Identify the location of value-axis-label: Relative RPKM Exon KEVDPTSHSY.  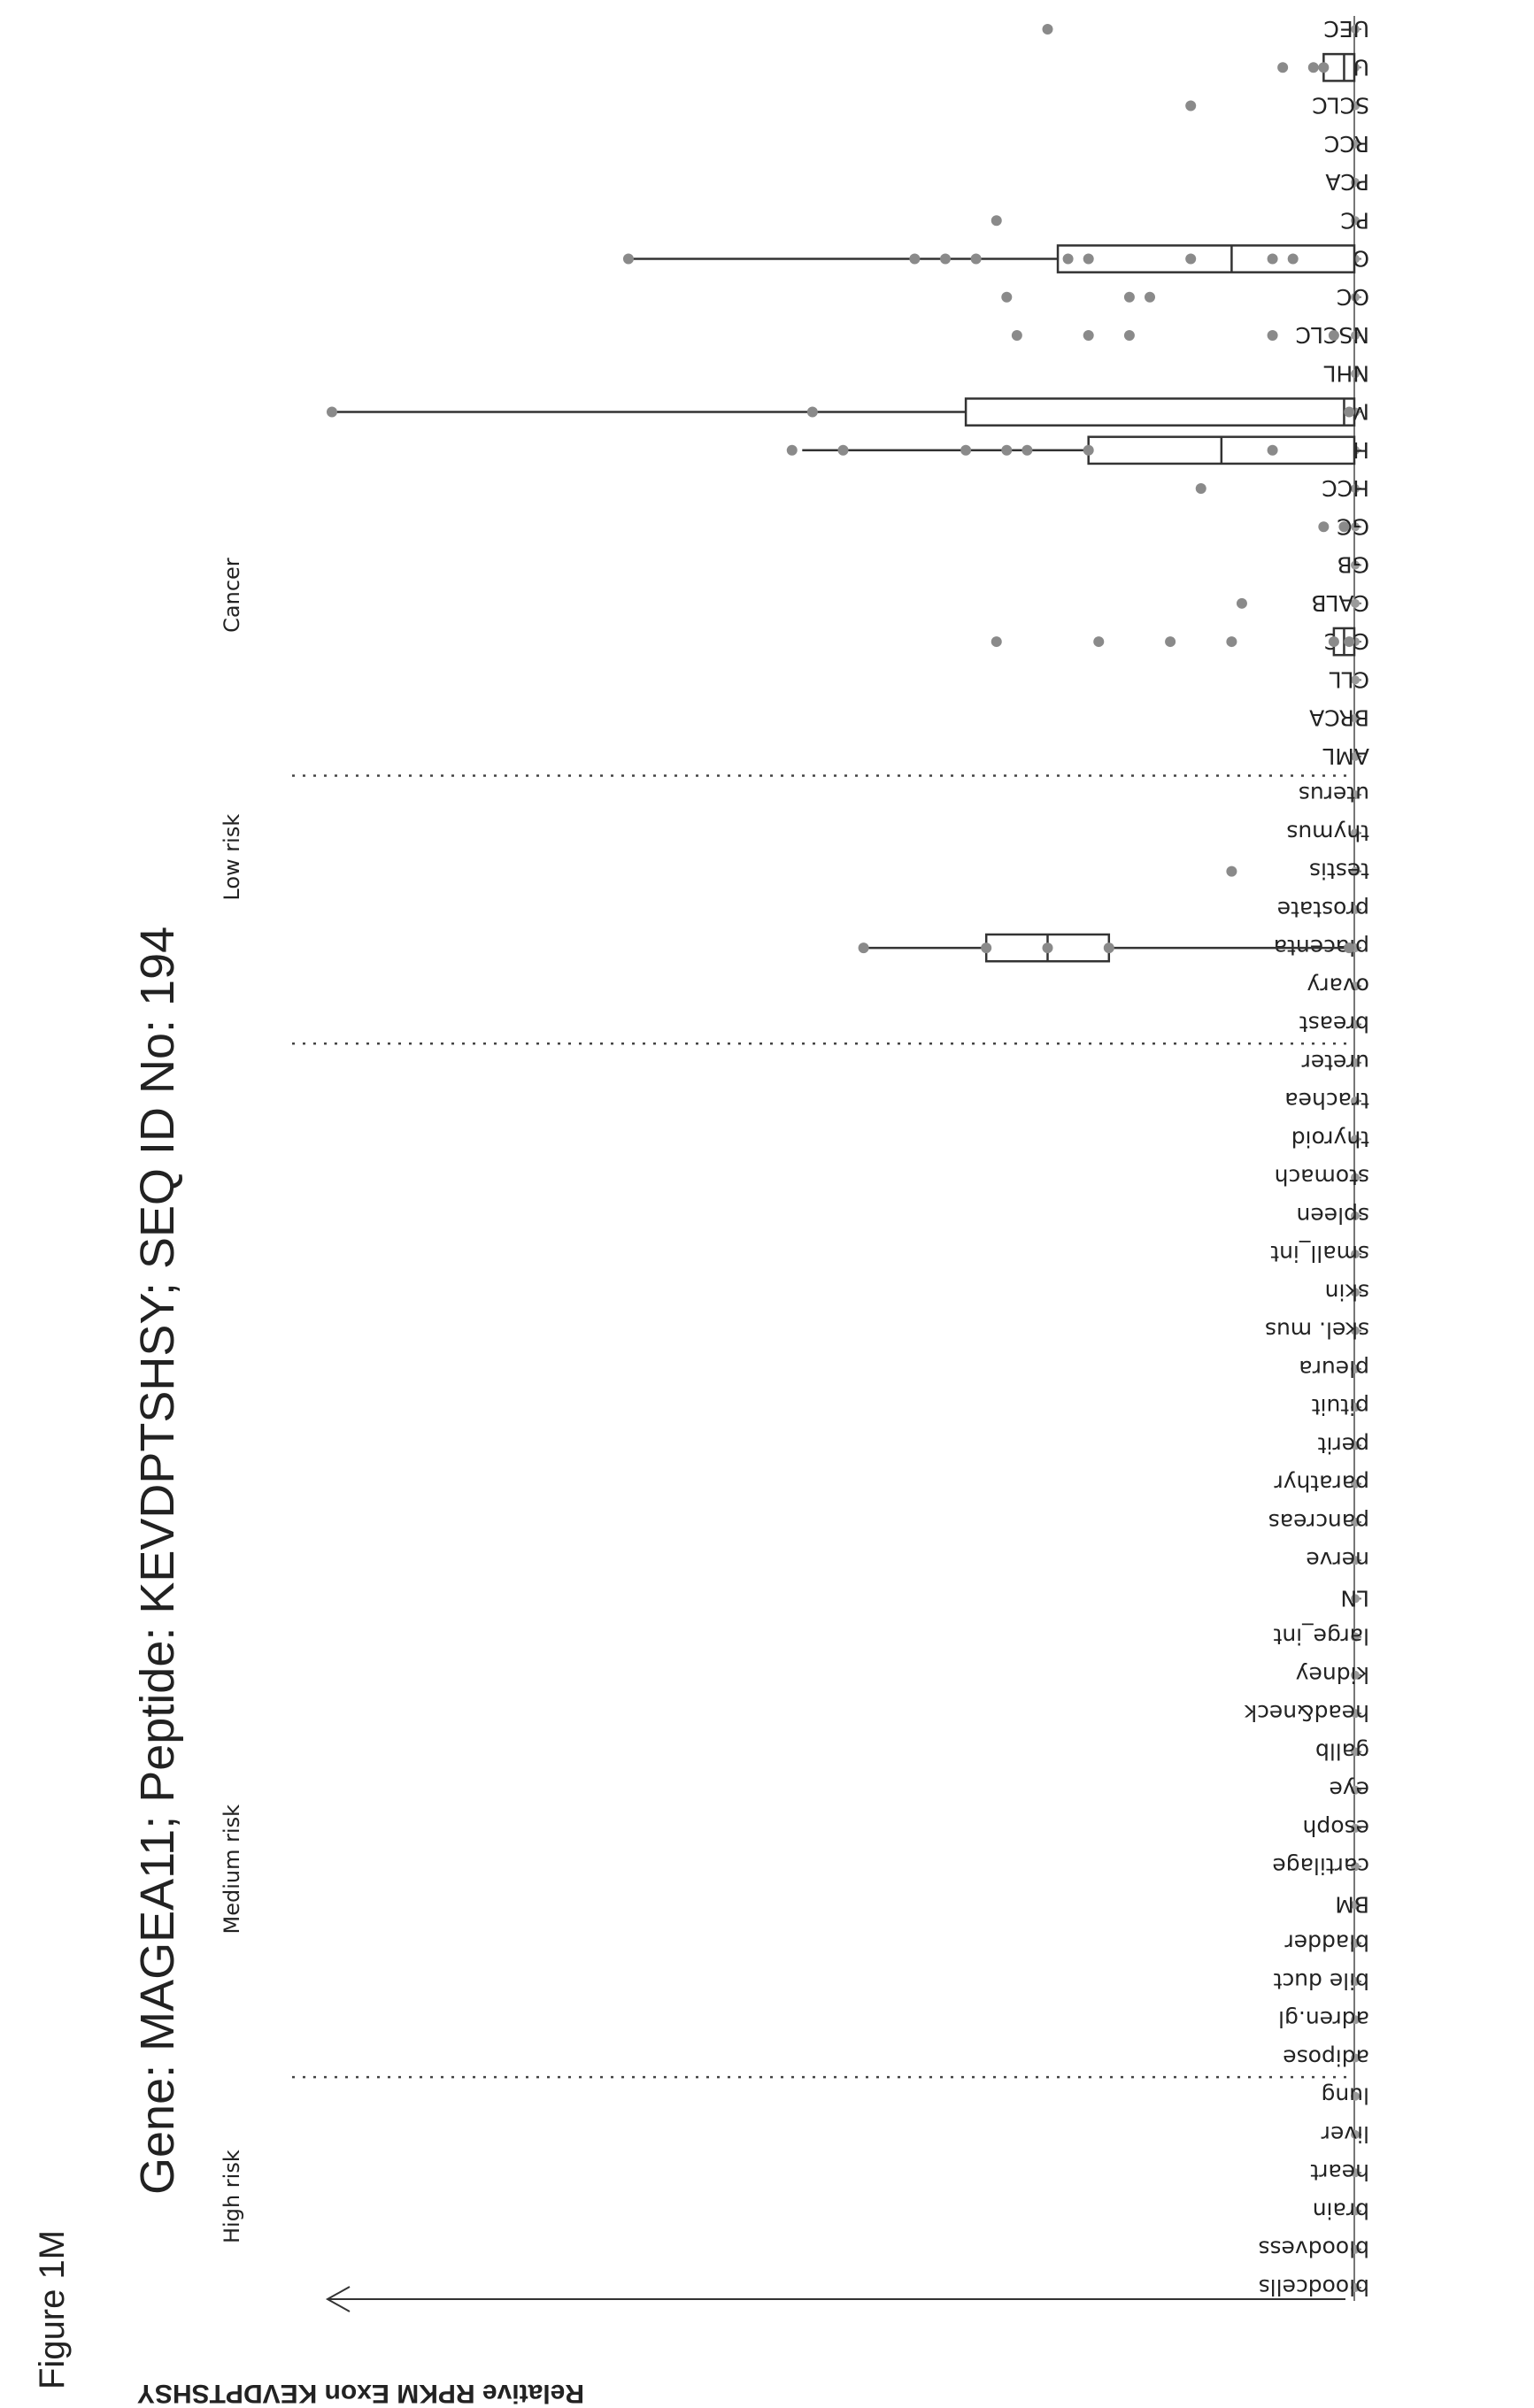
(360, 2393).